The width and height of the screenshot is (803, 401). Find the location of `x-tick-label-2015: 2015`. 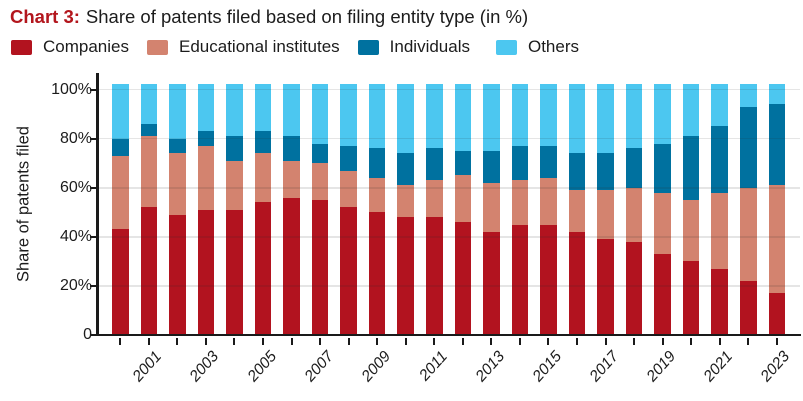

x-tick-label-2015: 2015 is located at coordinates (547, 367).